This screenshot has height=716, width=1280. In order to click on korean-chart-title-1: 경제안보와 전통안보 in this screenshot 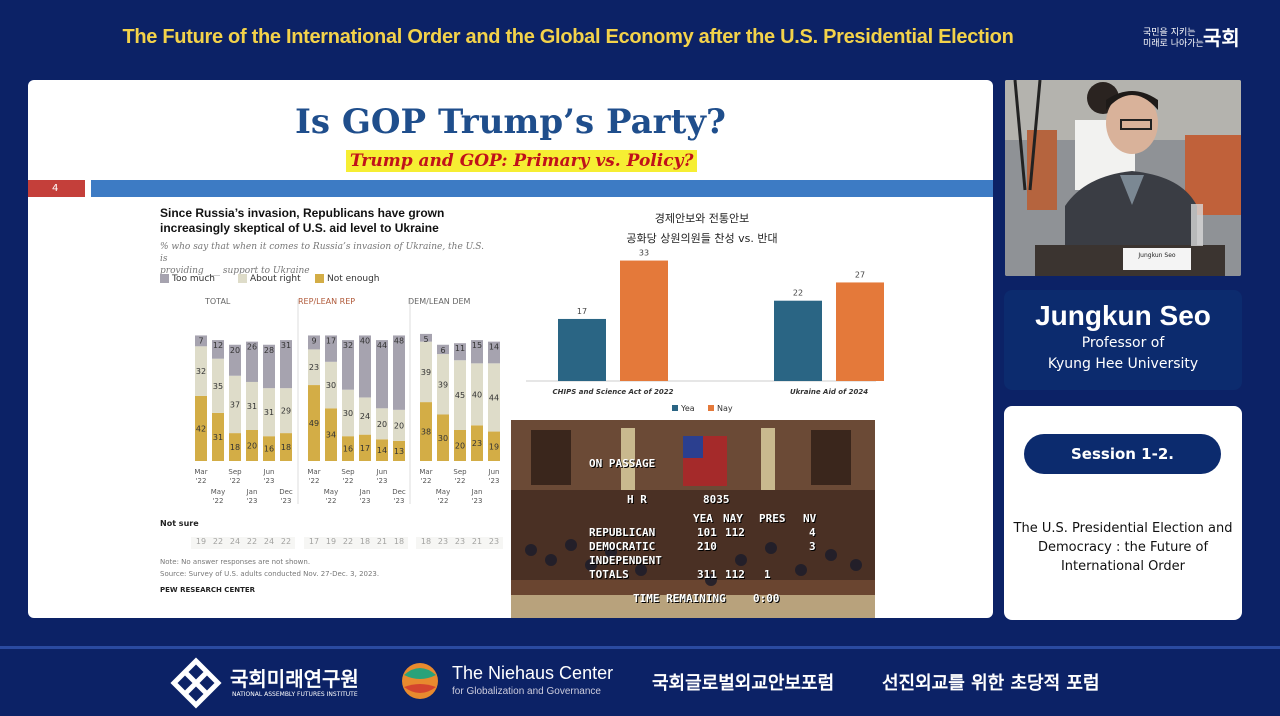, I will do `click(702, 218)`.